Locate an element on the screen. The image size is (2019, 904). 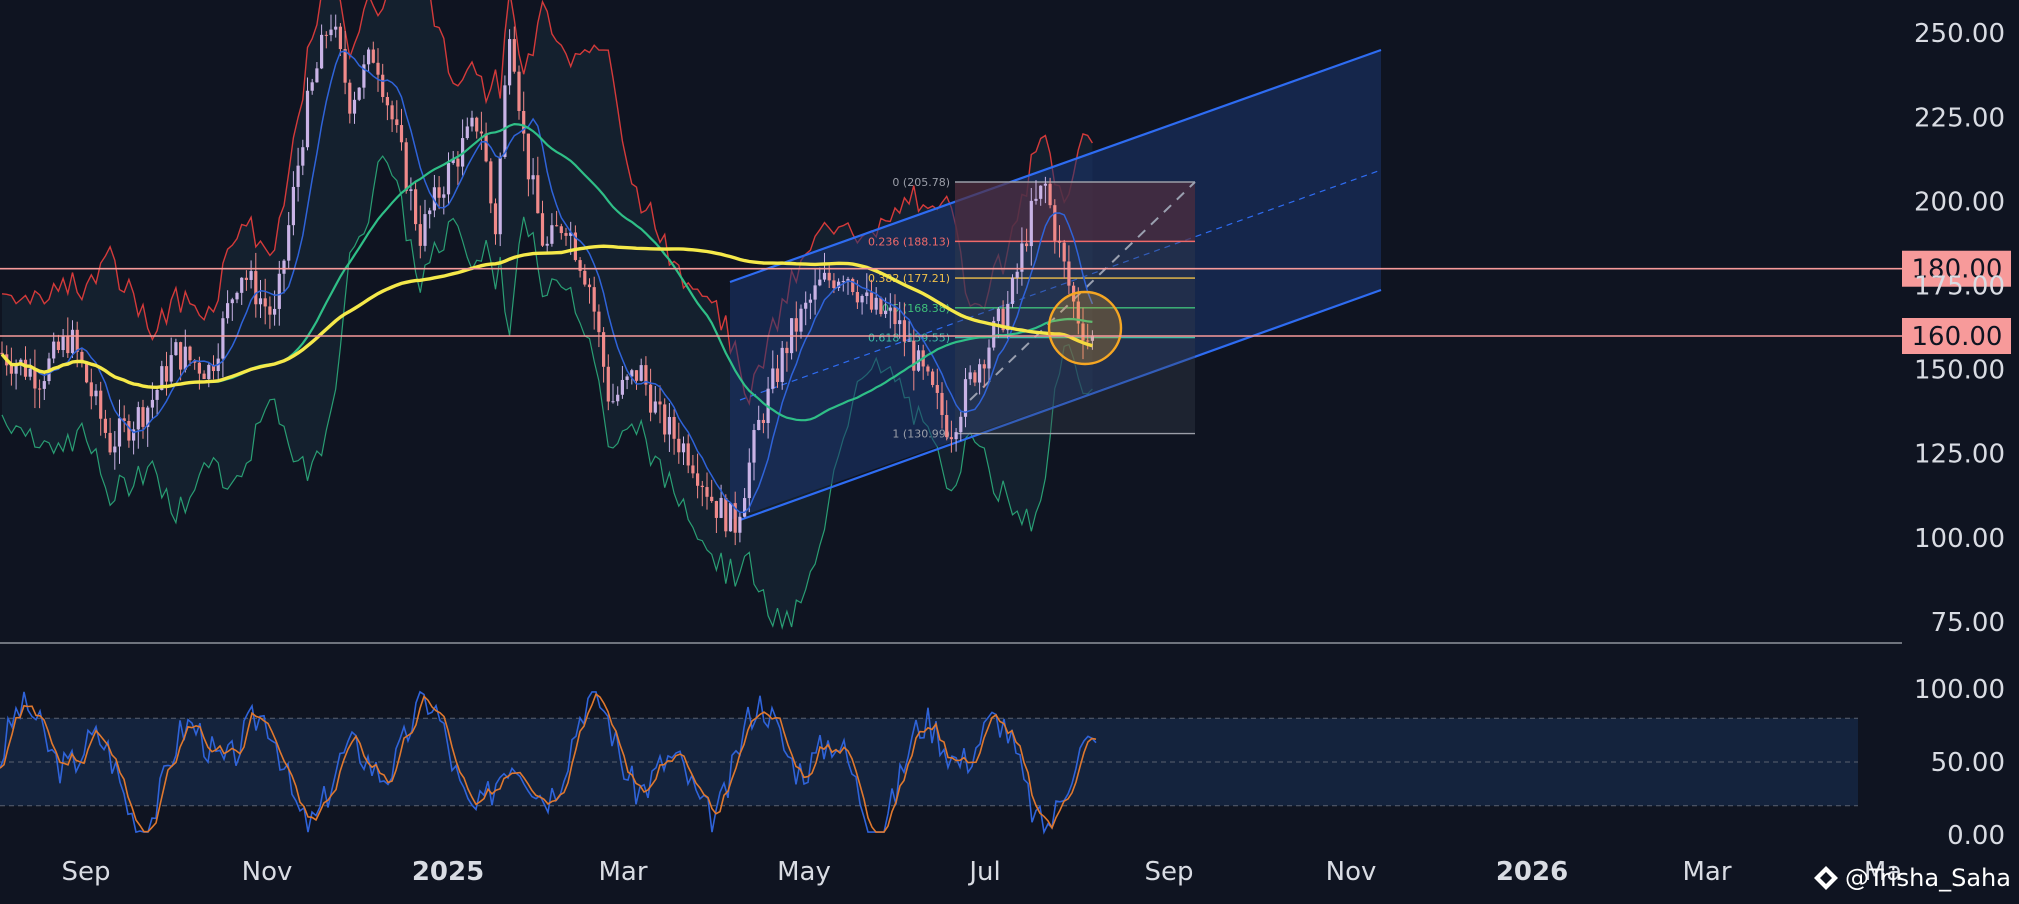
time-tick-label: Jul is located at coordinates (983, 872).